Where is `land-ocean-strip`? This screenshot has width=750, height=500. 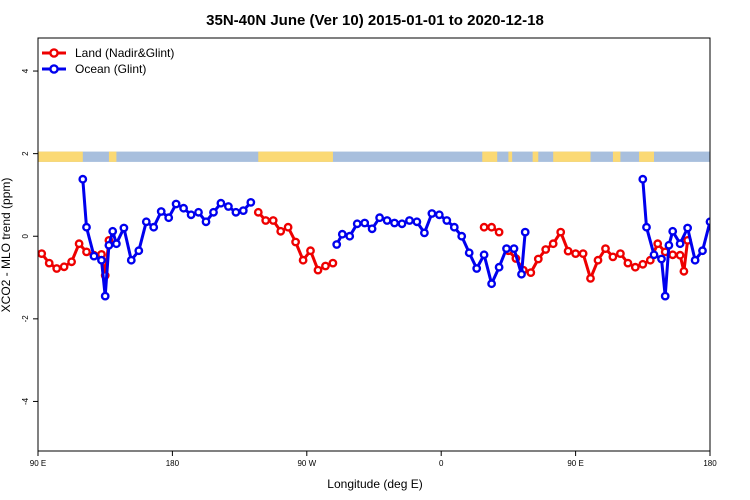
land-ocean-strip is located at coordinates (374, 156).